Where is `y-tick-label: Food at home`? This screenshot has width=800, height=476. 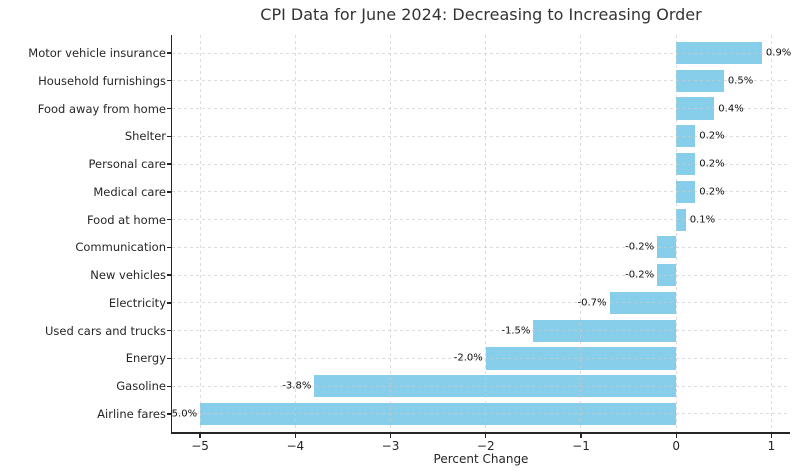 y-tick-label: Food at home is located at coordinates (126, 219).